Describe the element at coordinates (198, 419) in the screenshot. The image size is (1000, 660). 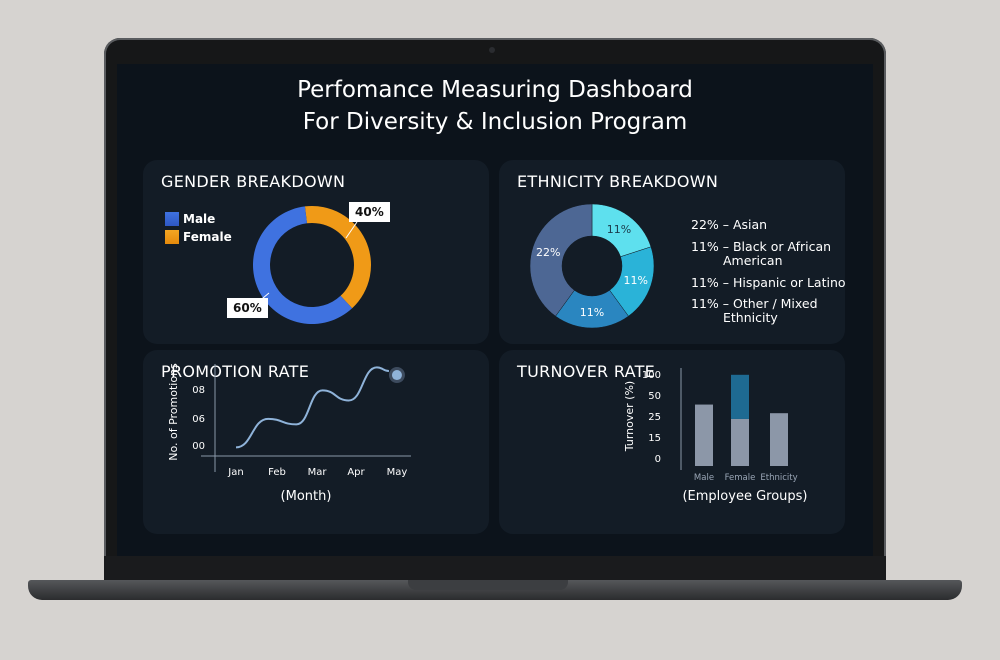
I see `y-tick-label: 06` at that location.